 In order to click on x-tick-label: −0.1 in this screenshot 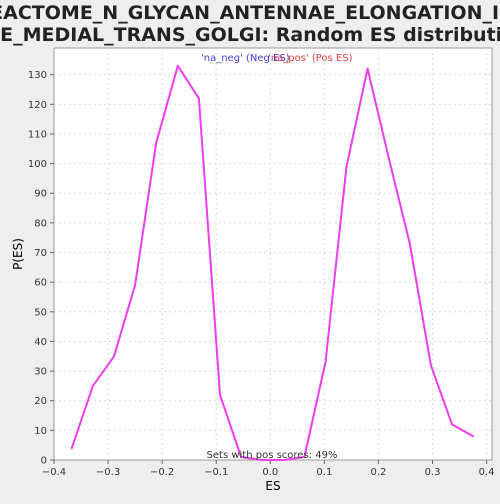, I will do `click(216, 472)`.